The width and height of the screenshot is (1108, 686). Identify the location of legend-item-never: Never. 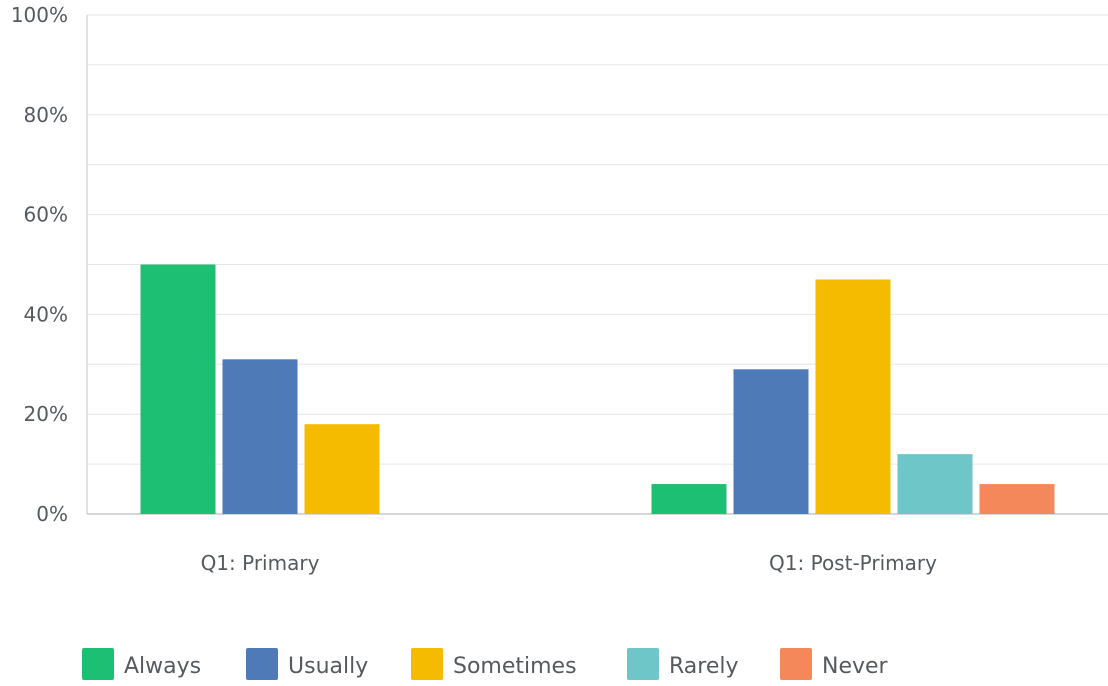
(834, 664).